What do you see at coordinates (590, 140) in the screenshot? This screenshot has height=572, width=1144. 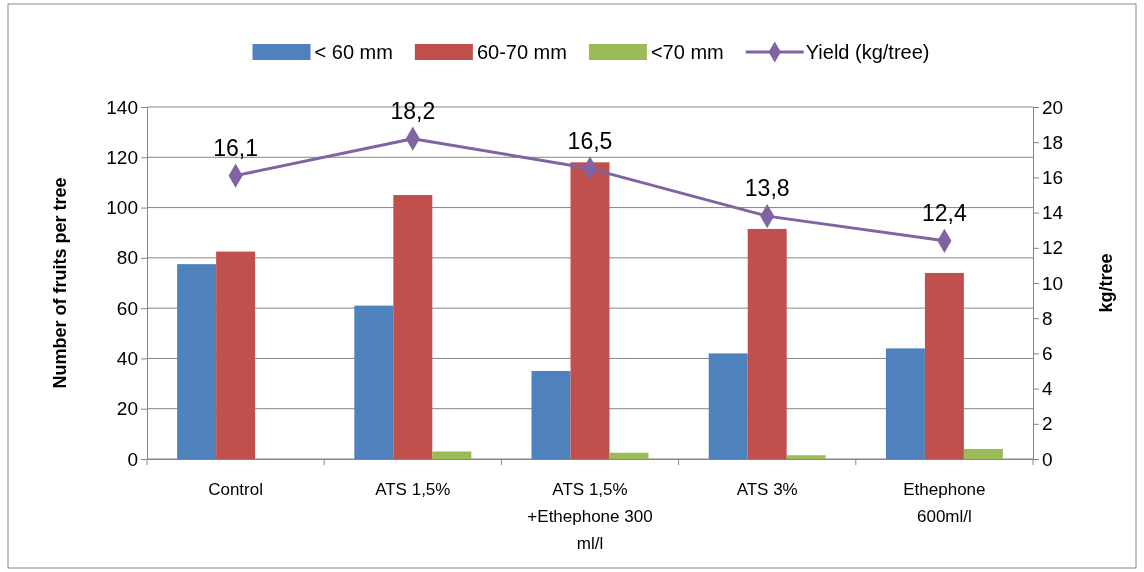 I see `data-label: 16,5` at bounding box center [590, 140].